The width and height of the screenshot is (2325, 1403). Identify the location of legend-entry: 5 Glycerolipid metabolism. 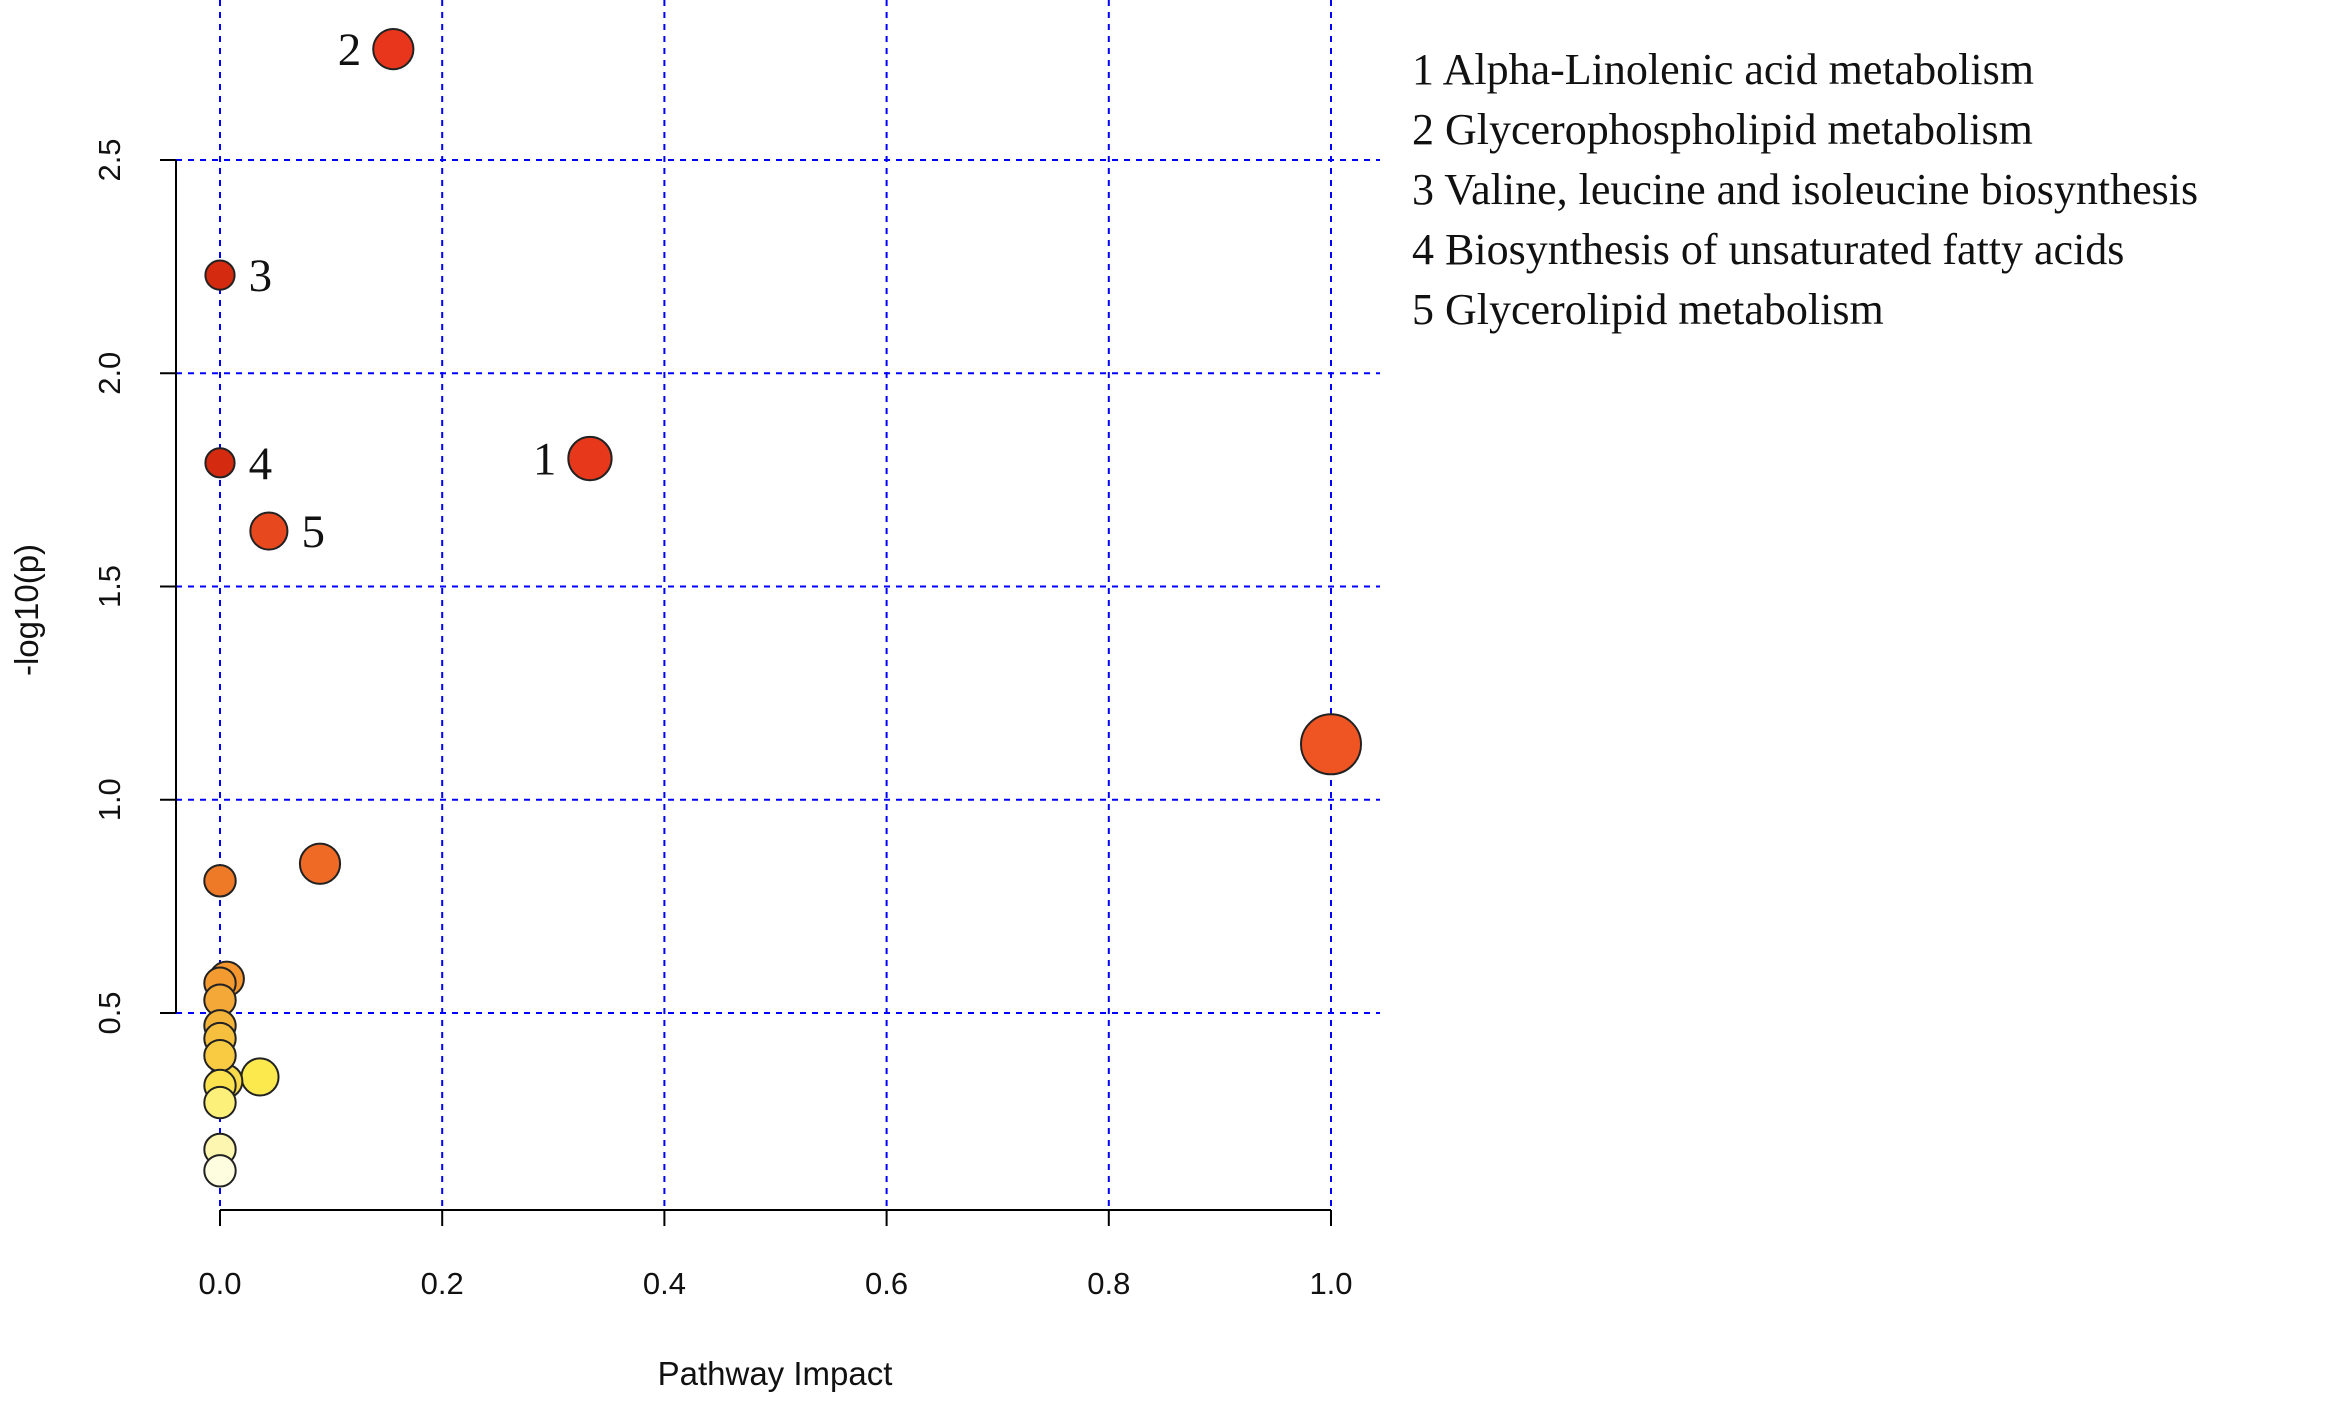
(1648, 309).